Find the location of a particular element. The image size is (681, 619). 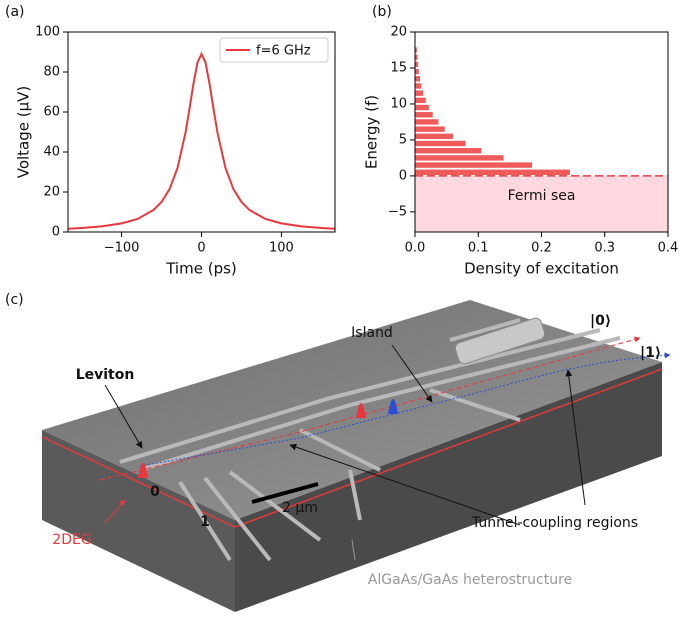

label-gate0: 0 is located at coordinates (155, 492).